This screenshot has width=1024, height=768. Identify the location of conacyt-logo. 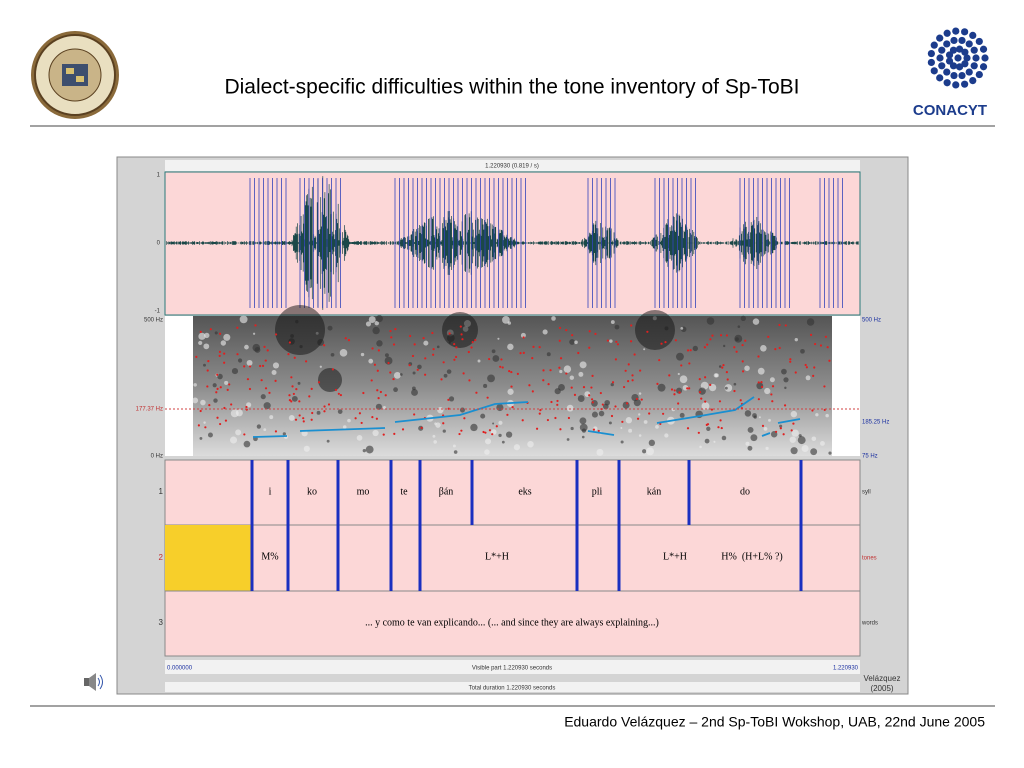
(958, 58).